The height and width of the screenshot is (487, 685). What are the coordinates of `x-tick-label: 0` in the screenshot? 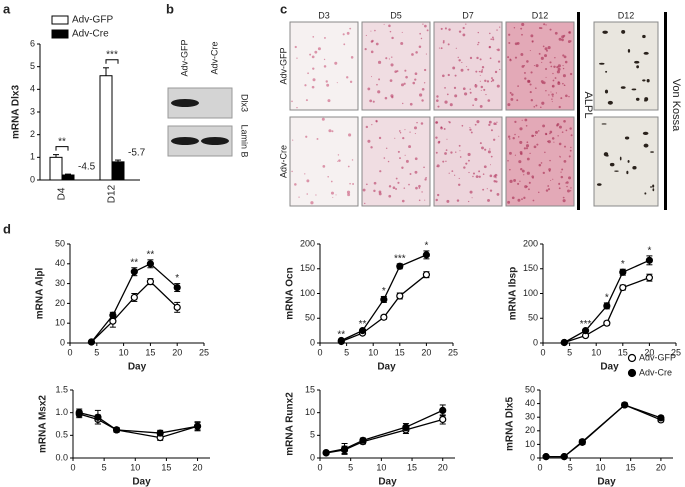 It's located at (319, 467).